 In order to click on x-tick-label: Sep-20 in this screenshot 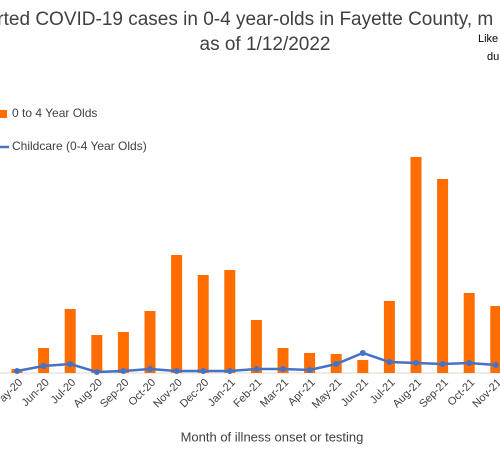, I will do `click(115, 394)`.